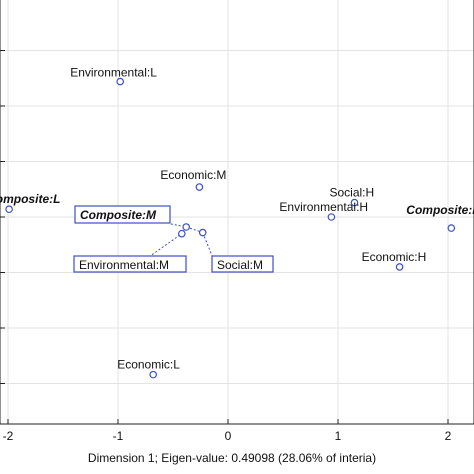 This screenshot has height=474, width=474. Describe the element at coordinates (448, 436) in the screenshot. I see `x-tick-label-4: 2` at that location.